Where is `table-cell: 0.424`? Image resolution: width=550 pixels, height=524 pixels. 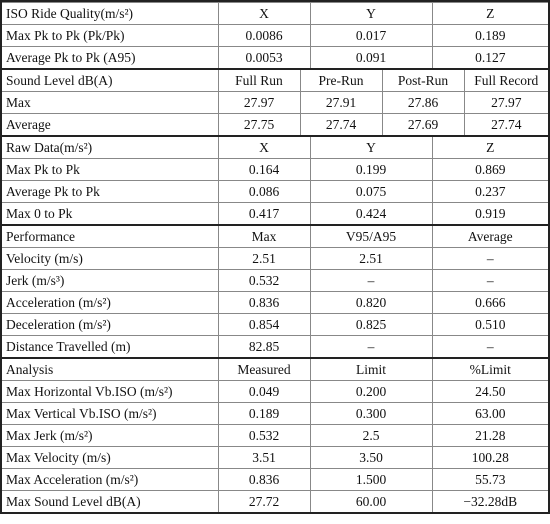
table-cell: 0.424 is located at coordinates (371, 213).